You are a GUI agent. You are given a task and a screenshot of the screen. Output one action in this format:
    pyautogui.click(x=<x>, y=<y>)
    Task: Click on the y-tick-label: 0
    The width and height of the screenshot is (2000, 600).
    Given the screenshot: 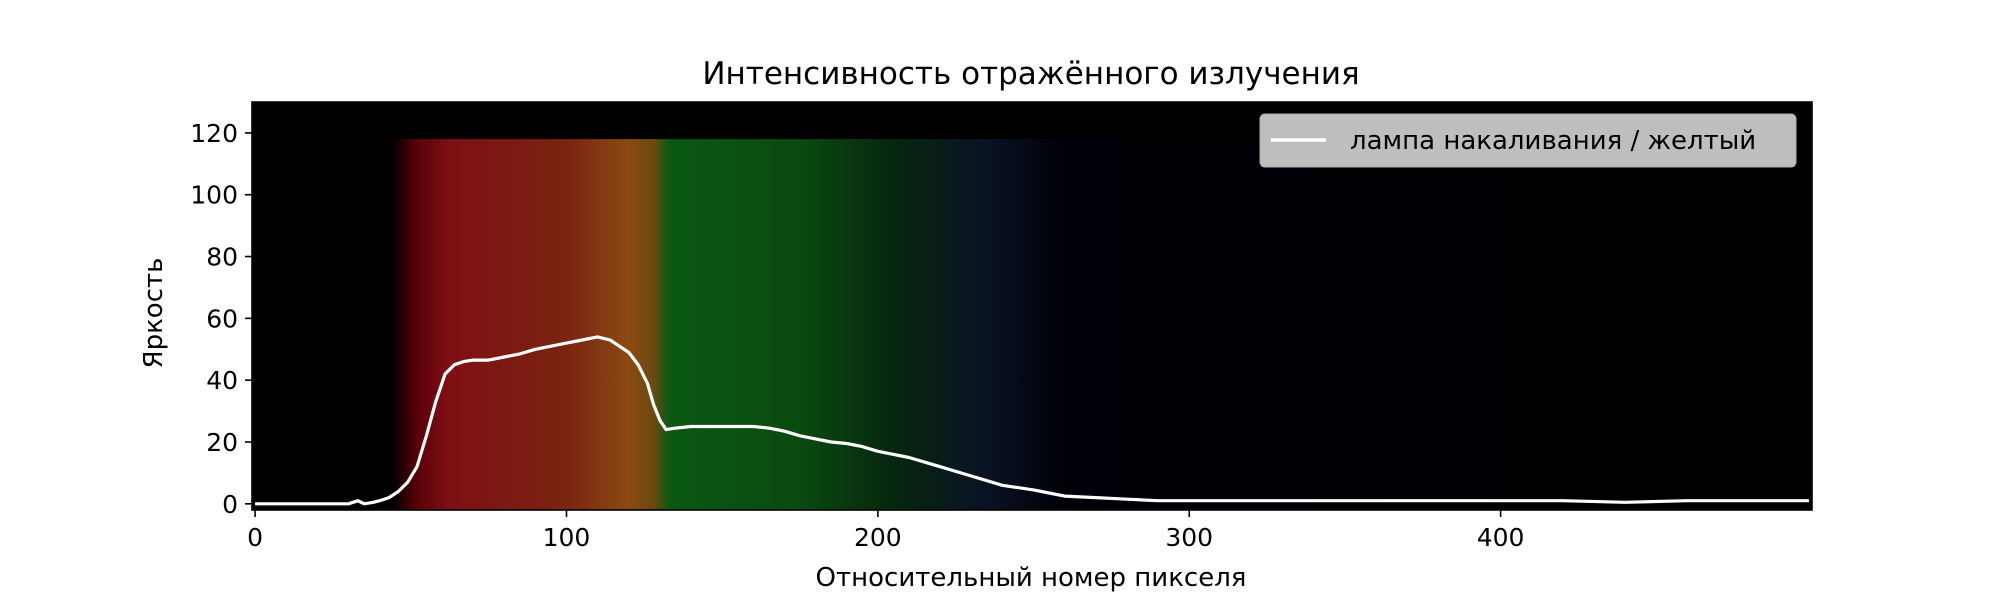 What is the action you would take?
    pyautogui.click(x=230, y=504)
    